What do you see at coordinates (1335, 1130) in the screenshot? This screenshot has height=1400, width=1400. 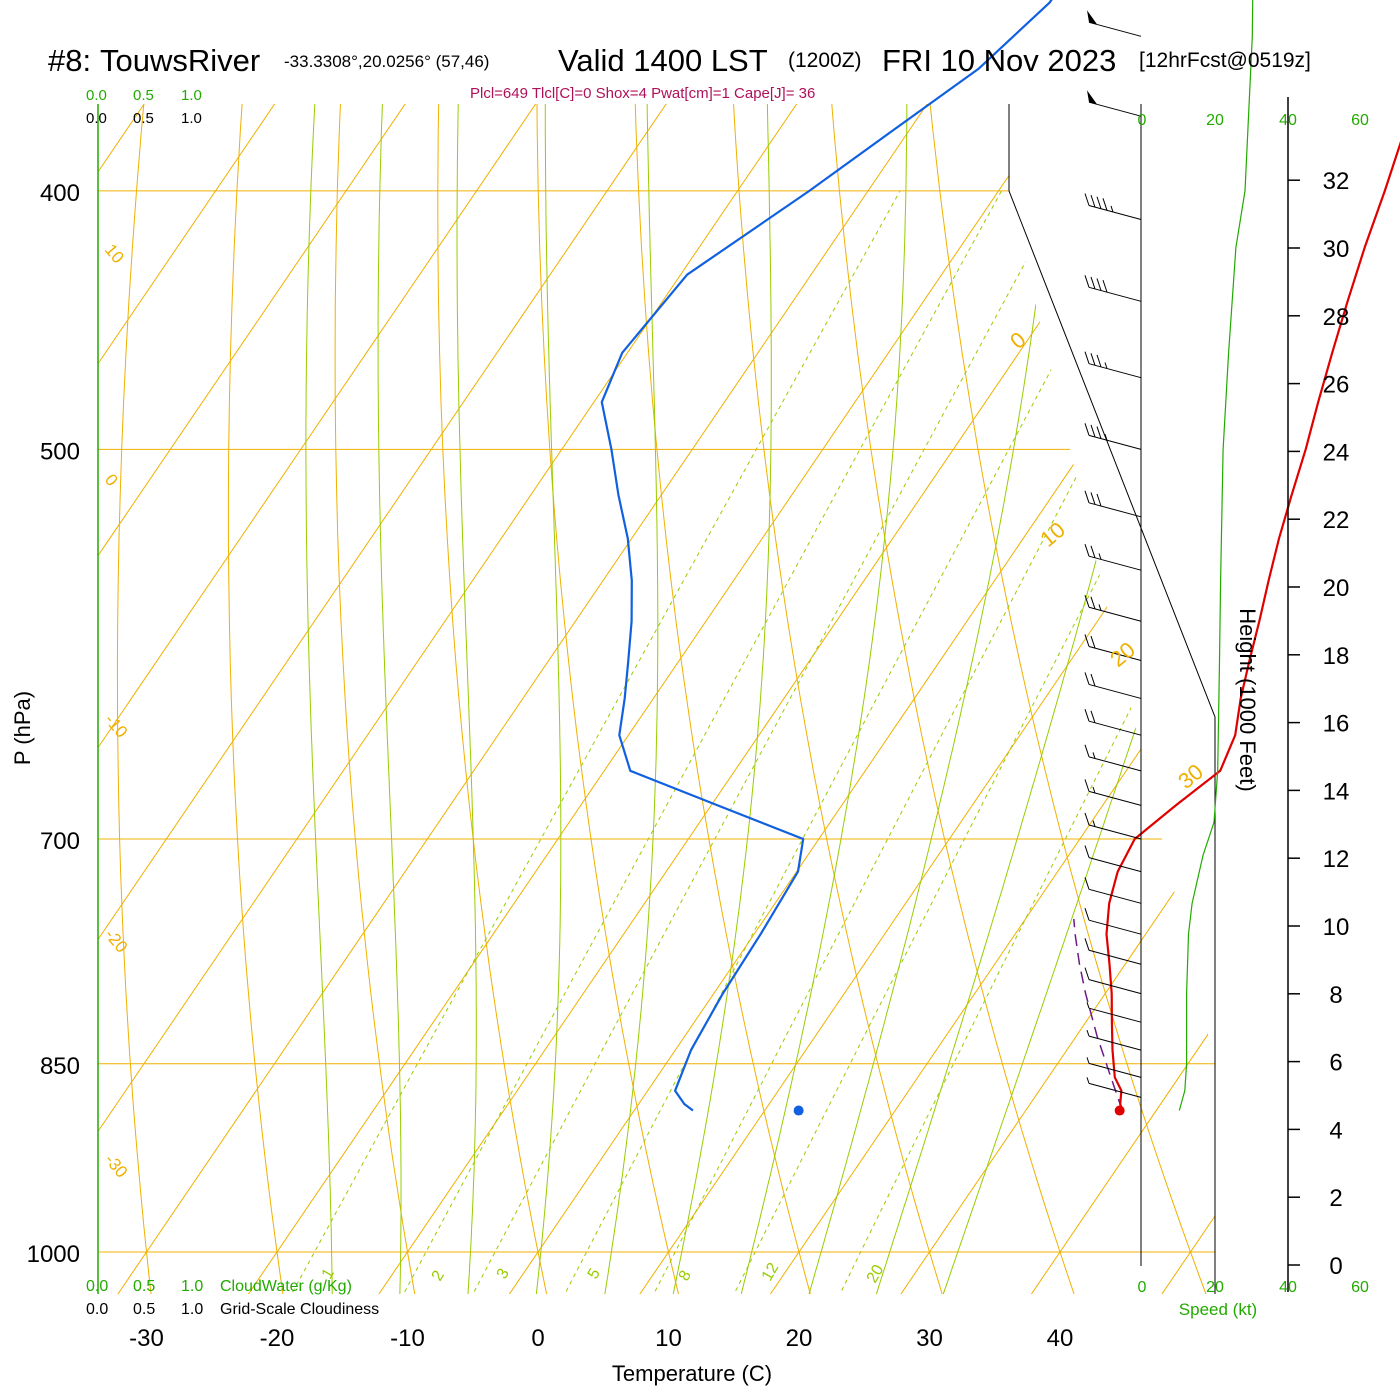 I see `height-tick-label: 4` at bounding box center [1335, 1130].